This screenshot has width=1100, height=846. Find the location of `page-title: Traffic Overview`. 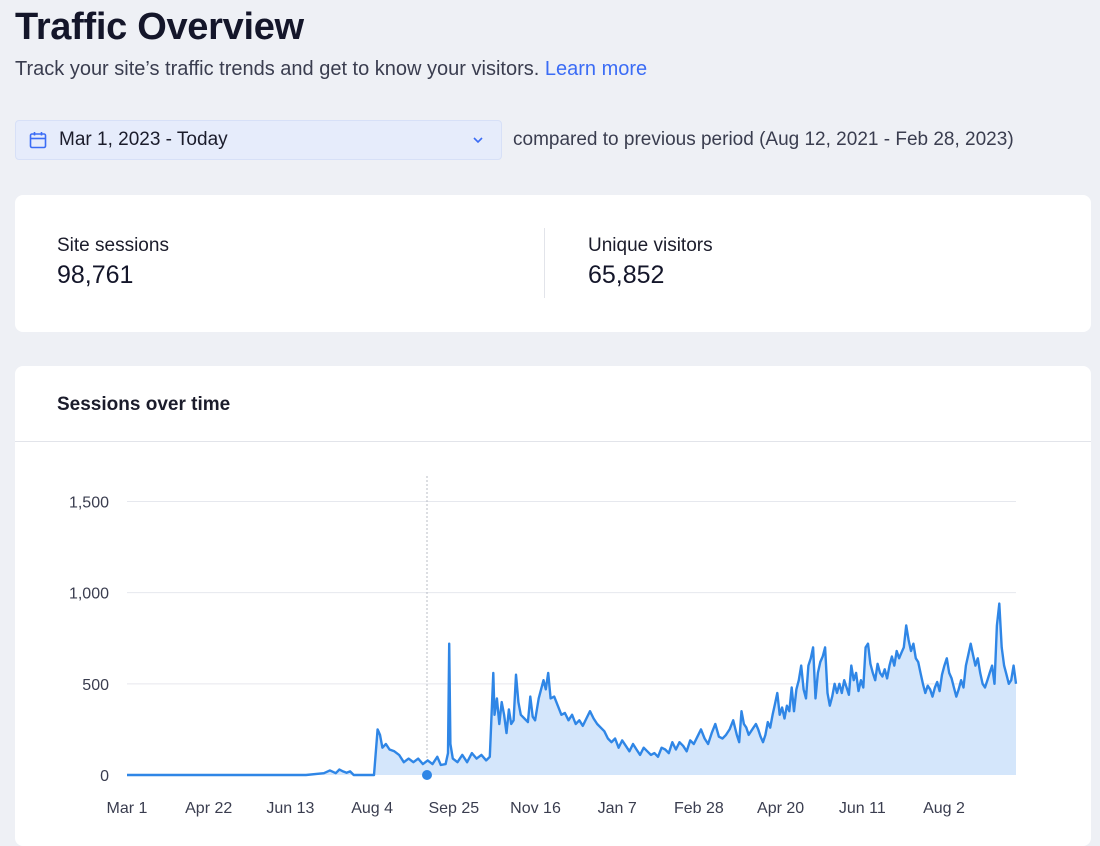

page-title: Traffic Overview is located at coordinates (159, 27).